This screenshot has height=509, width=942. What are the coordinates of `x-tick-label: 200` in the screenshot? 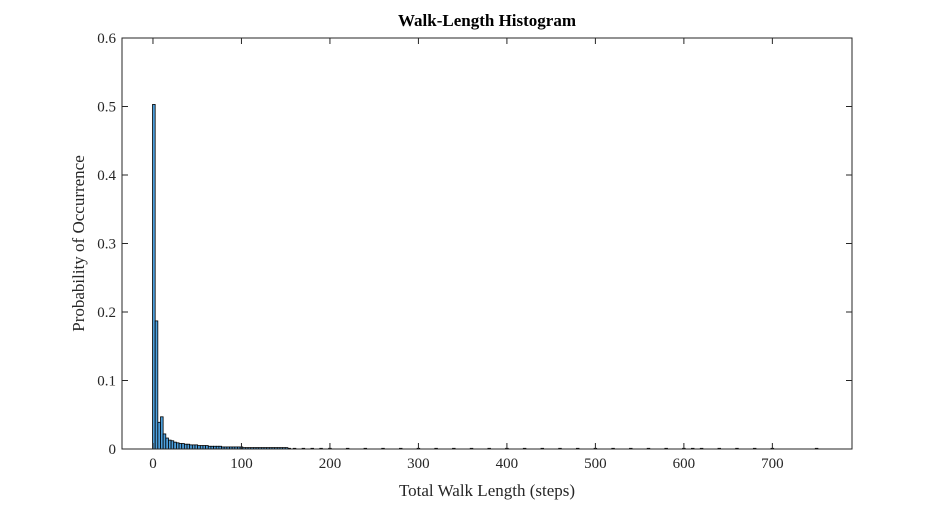 It's located at (330, 464).